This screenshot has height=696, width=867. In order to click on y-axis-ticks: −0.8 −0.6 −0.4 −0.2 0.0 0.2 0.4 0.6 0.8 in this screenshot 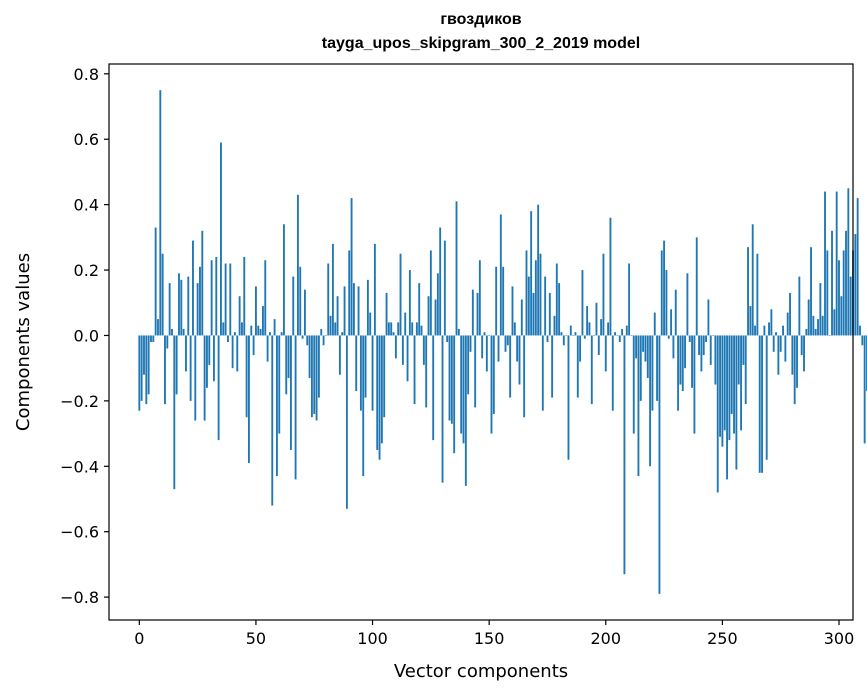, I will do `click(84, 336)`.